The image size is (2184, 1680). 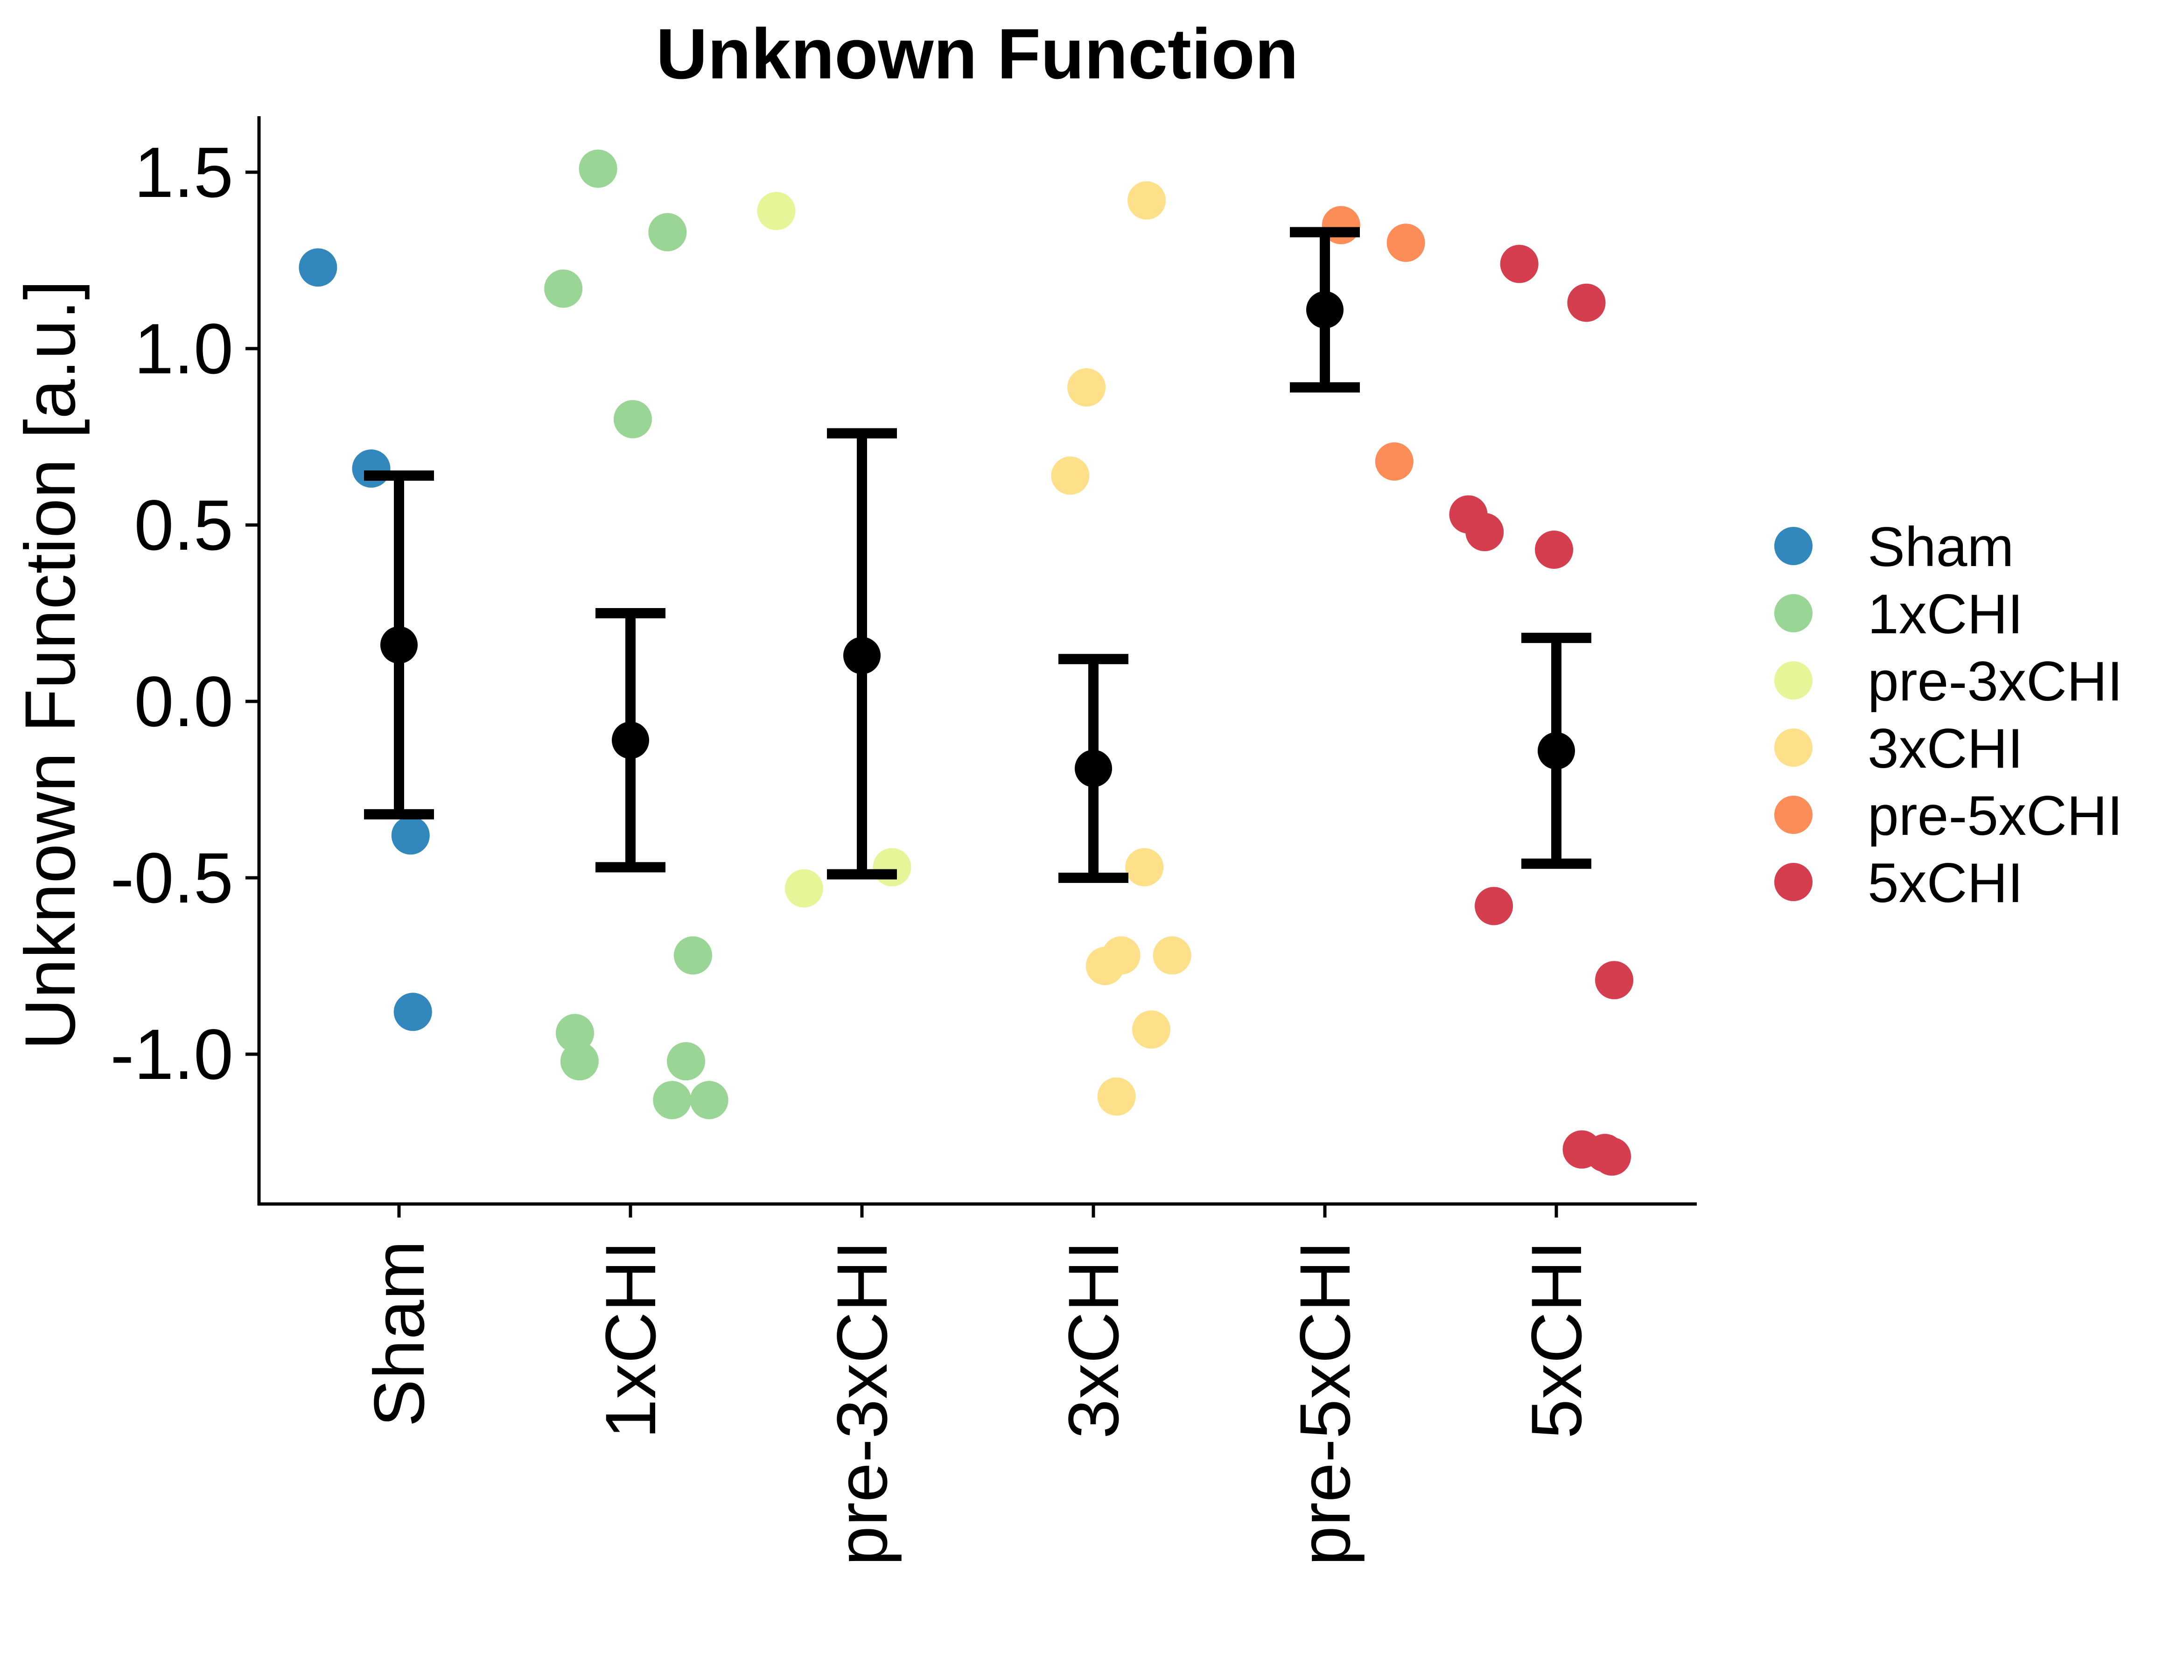 What do you see at coordinates (862, 1403) in the screenshot?
I see `x-tick-label: pre-3xCHI` at bounding box center [862, 1403].